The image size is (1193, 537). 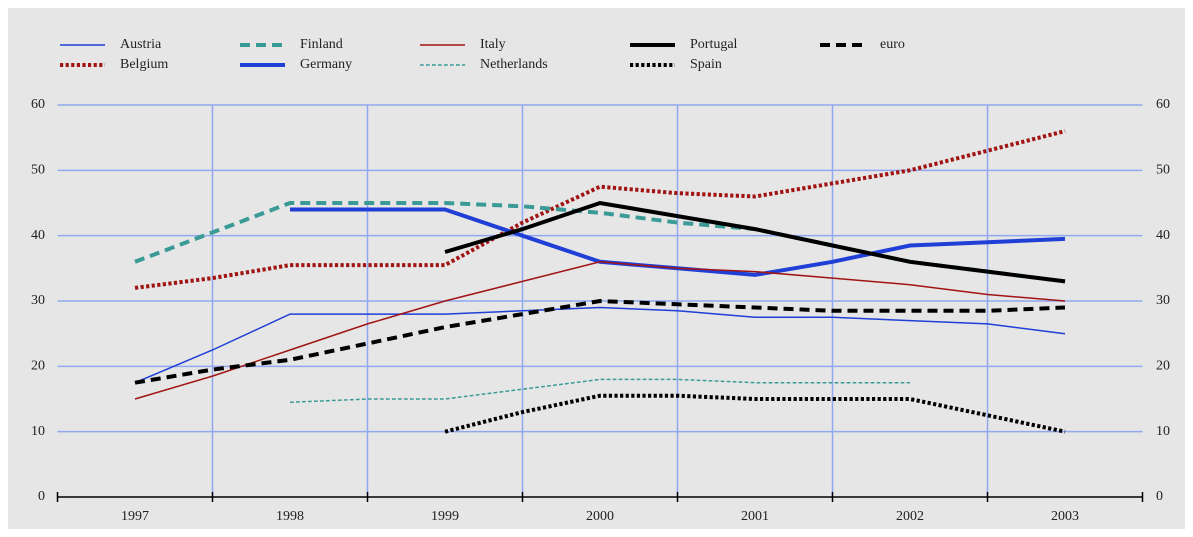 I want to click on y-tick-label: 30, so click(x=38, y=300).